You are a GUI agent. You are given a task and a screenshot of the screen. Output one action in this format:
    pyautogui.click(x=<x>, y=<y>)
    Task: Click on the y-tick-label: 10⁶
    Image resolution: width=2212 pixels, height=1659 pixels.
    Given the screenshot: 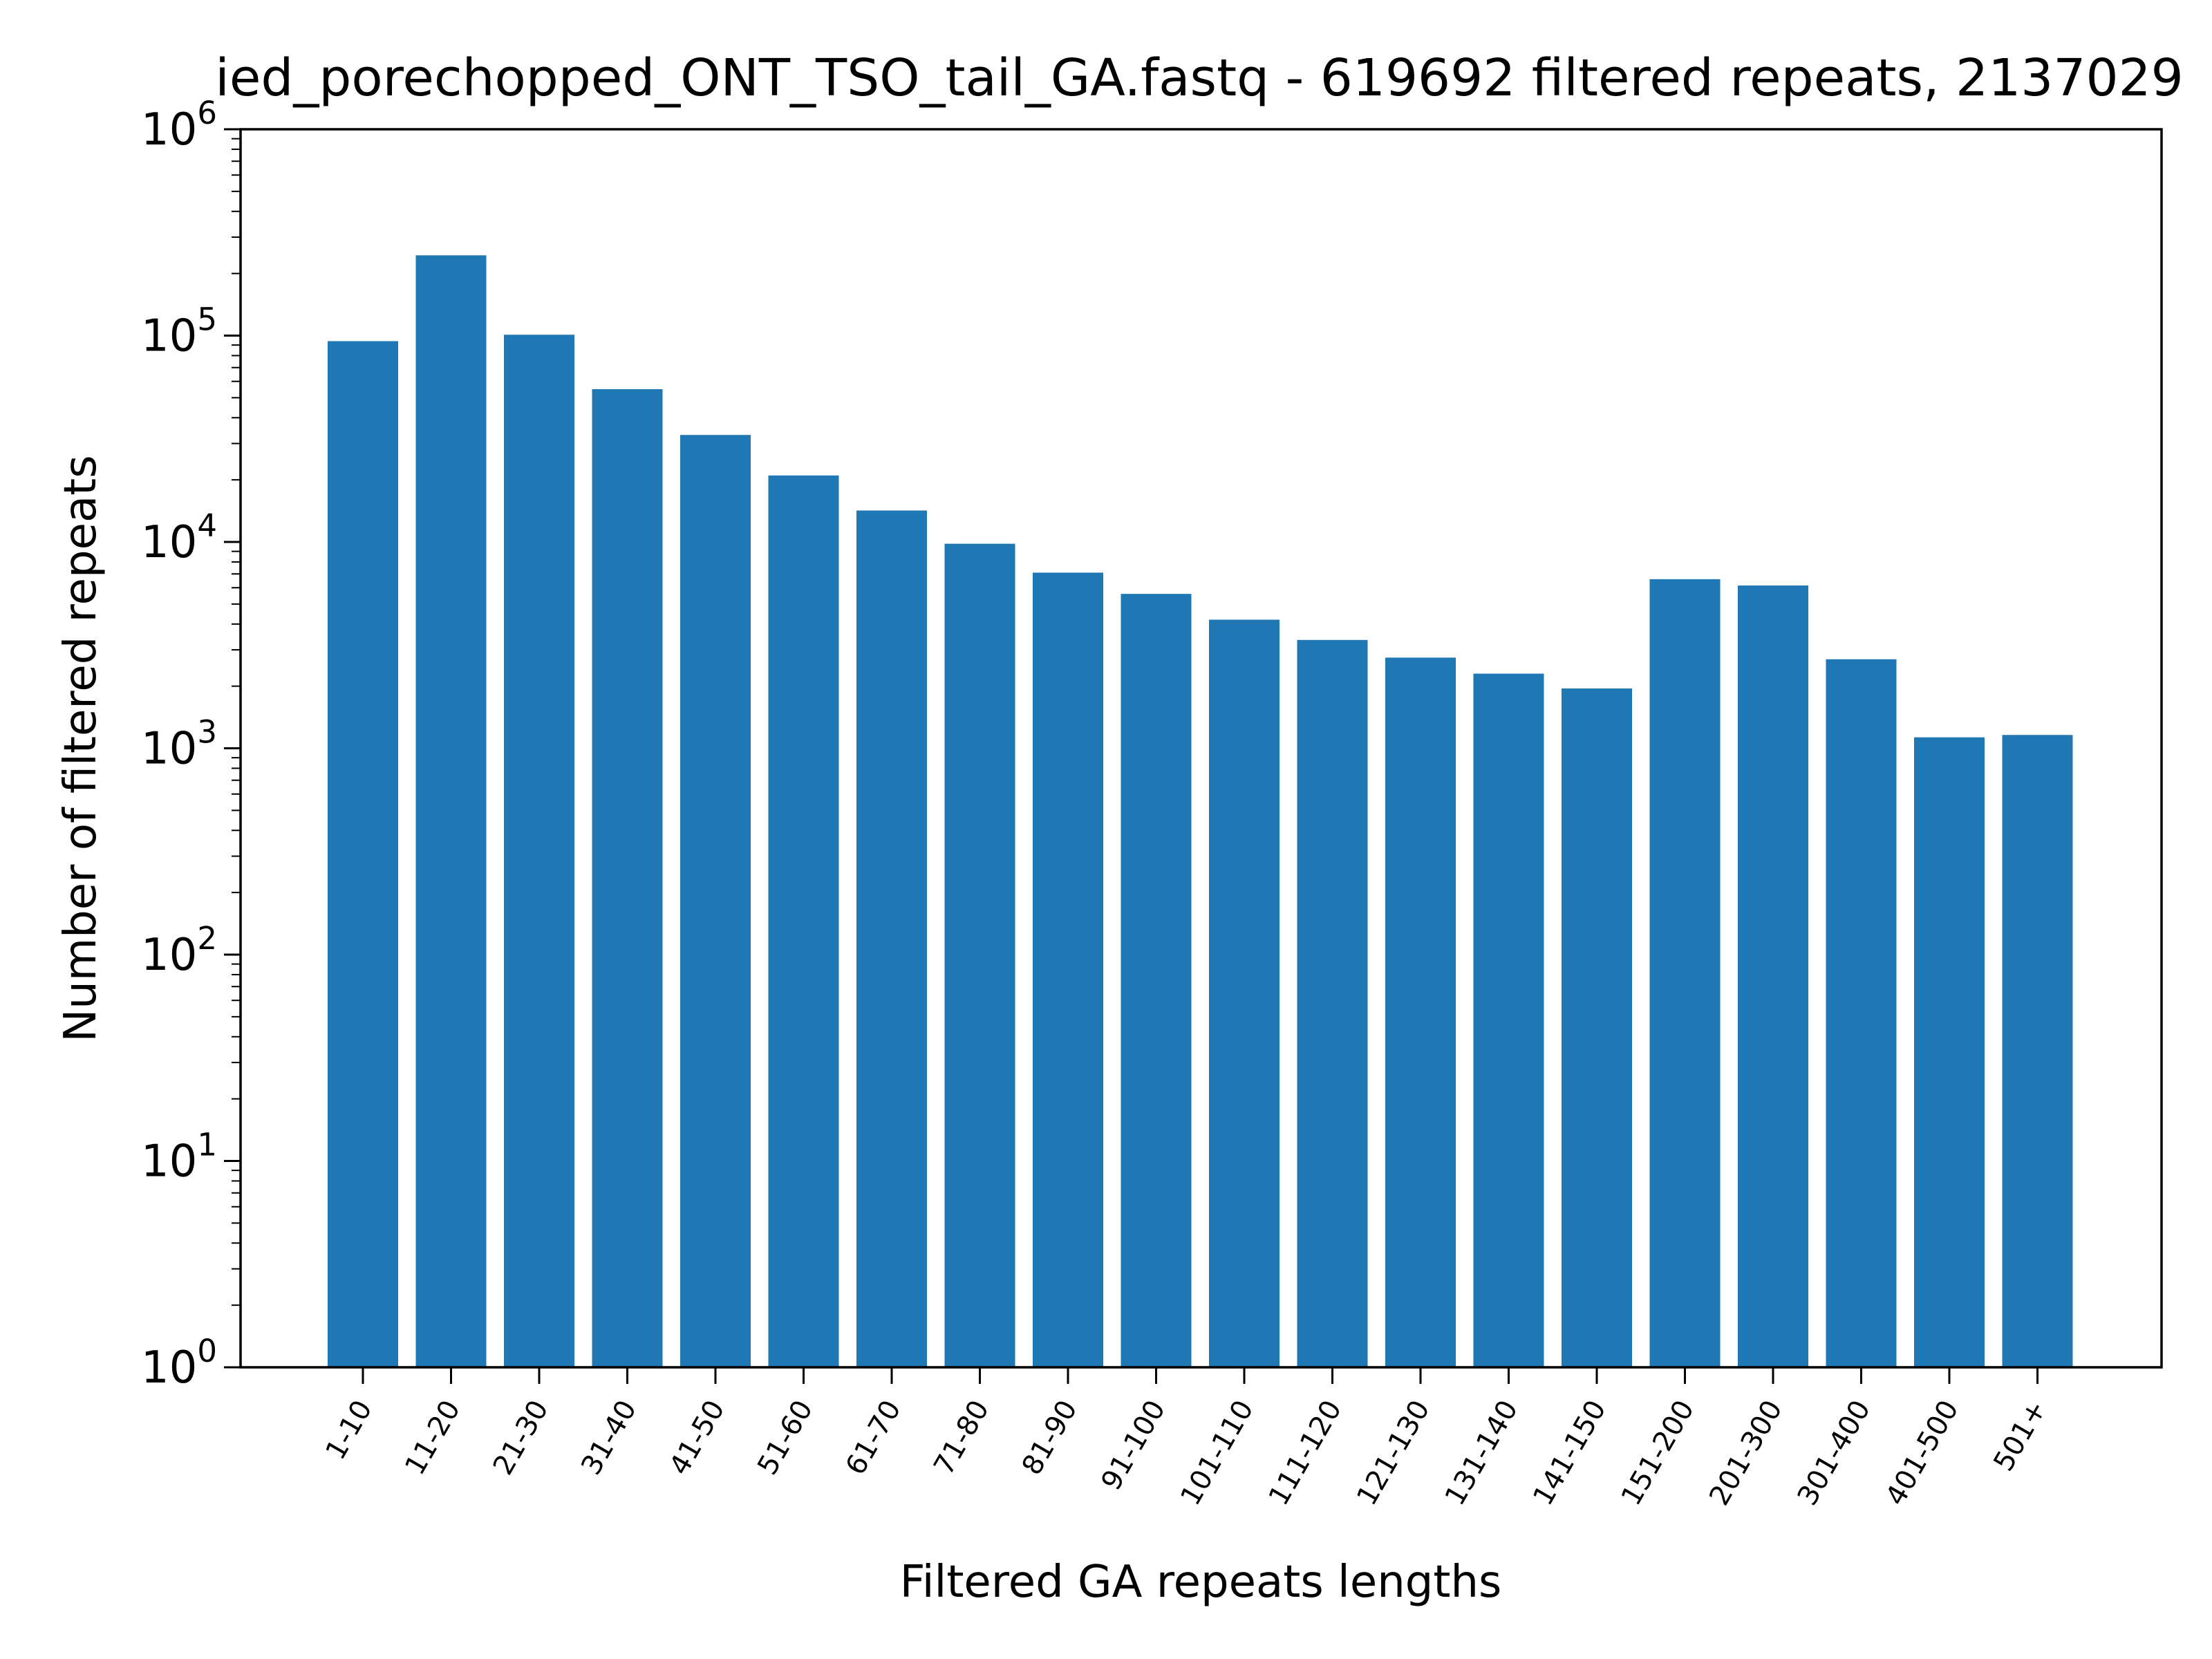 What is the action you would take?
    pyautogui.click(x=179, y=126)
    